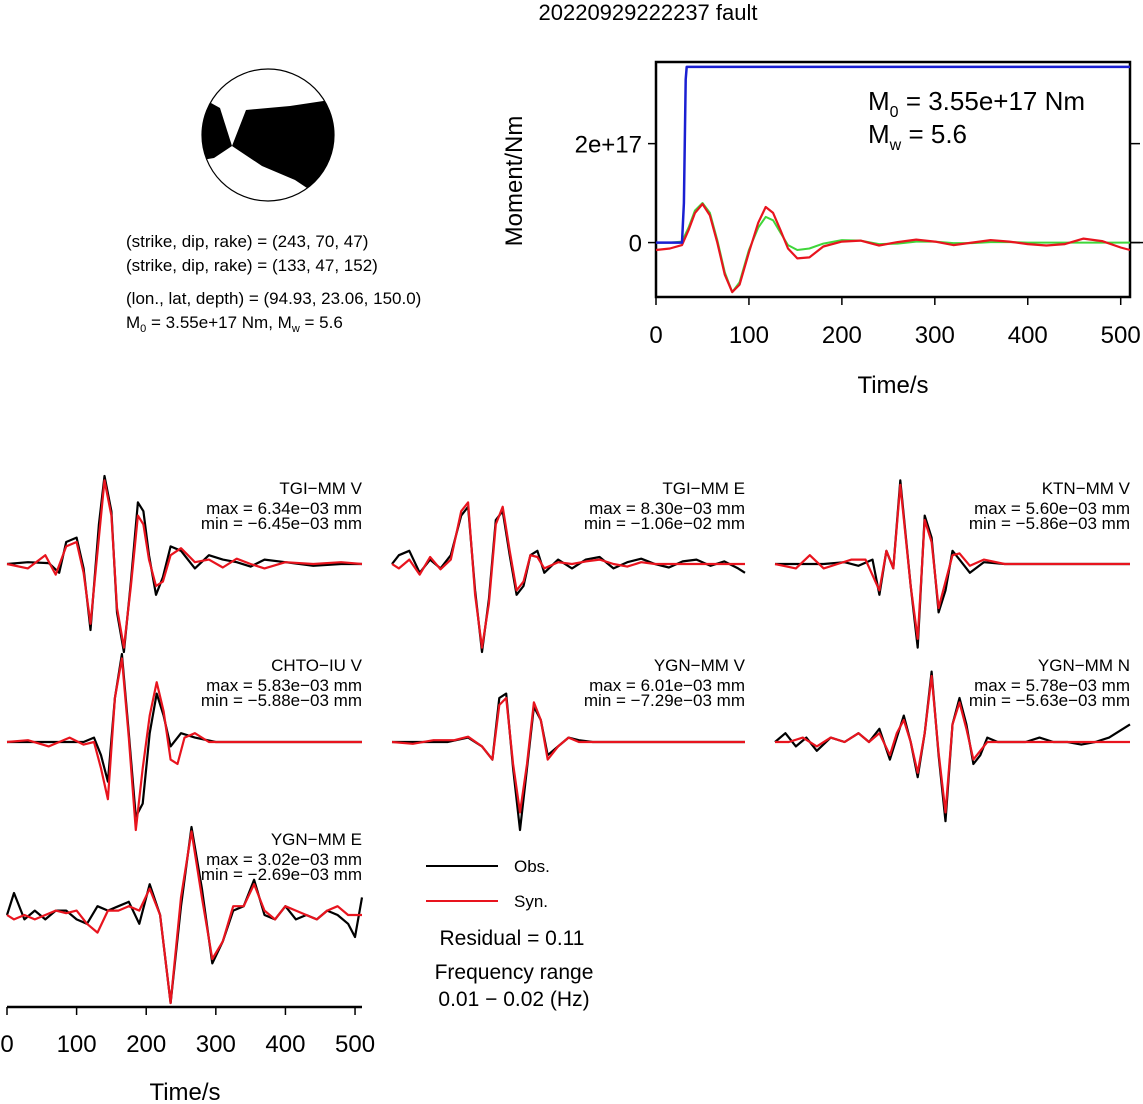 The image size is (1143, 1104). Describe the element at coordinates (1086, 488) in the screenshot. I see `station-label: KTN−MM V` at that location.